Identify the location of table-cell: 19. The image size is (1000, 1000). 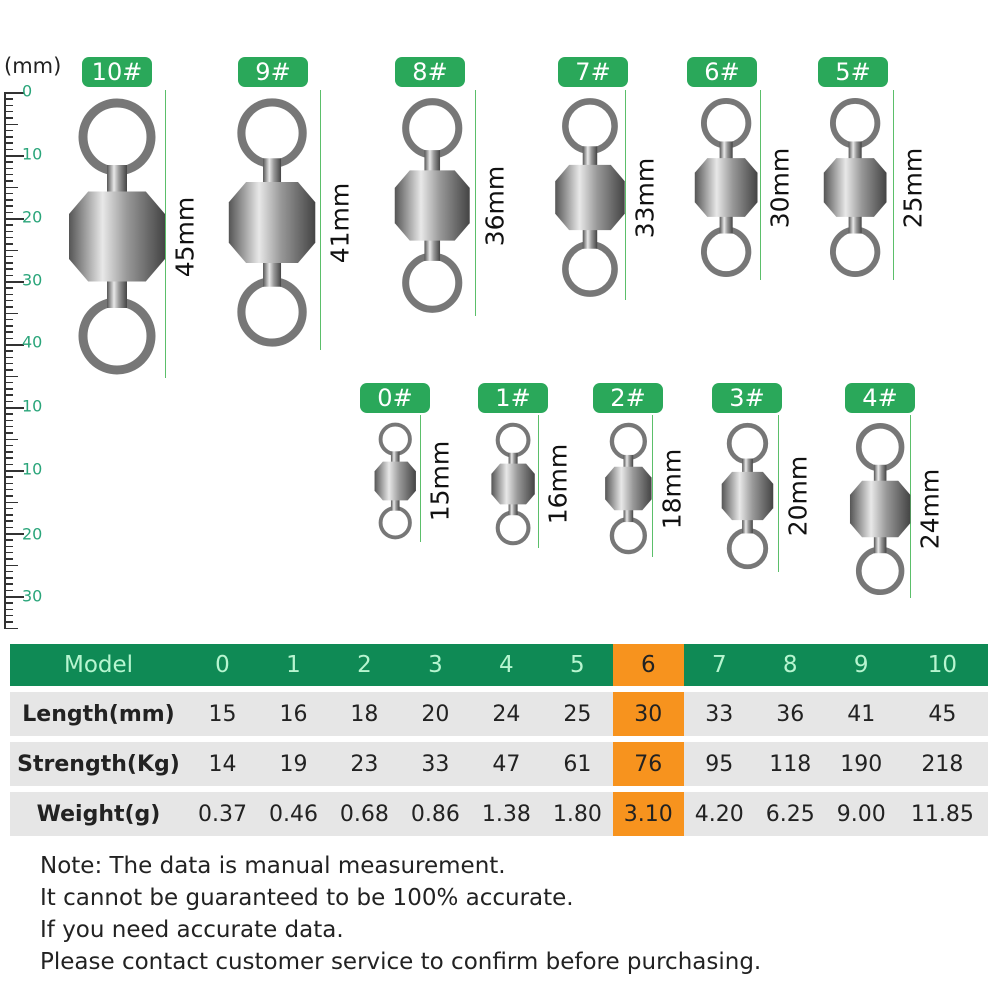
(293, 764).